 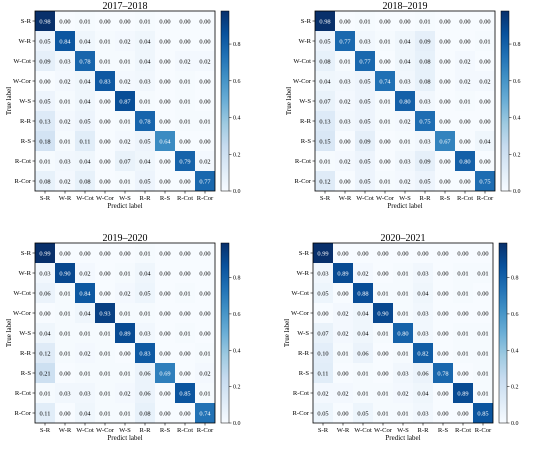 I want to click on x-tick-label: R-S, so click(x=165, y=430).